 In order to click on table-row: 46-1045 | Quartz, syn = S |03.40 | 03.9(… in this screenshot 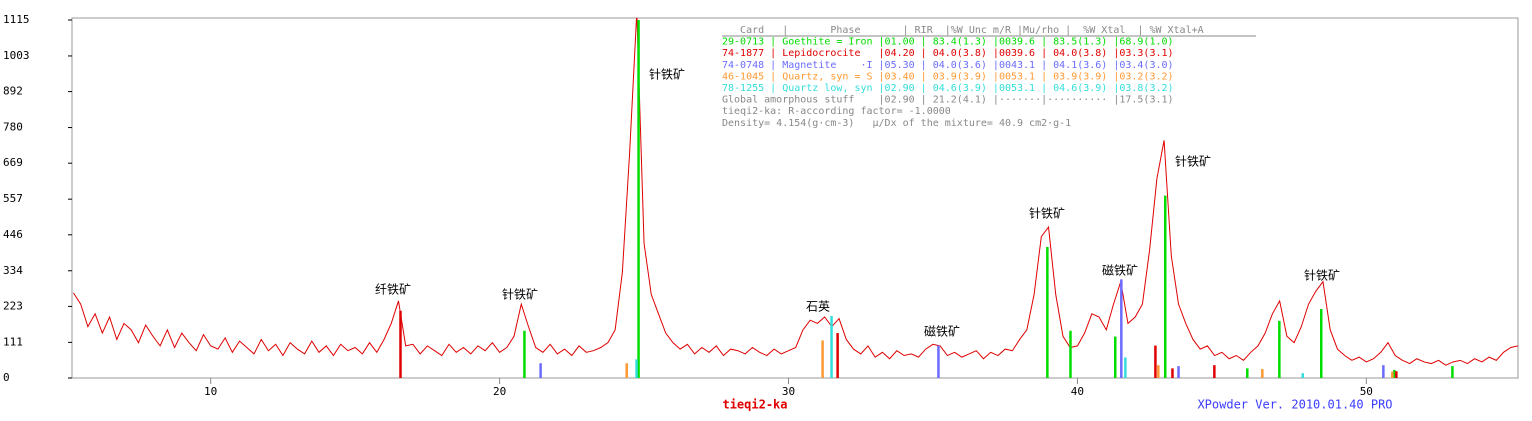, I will do `click(948, 76)`.